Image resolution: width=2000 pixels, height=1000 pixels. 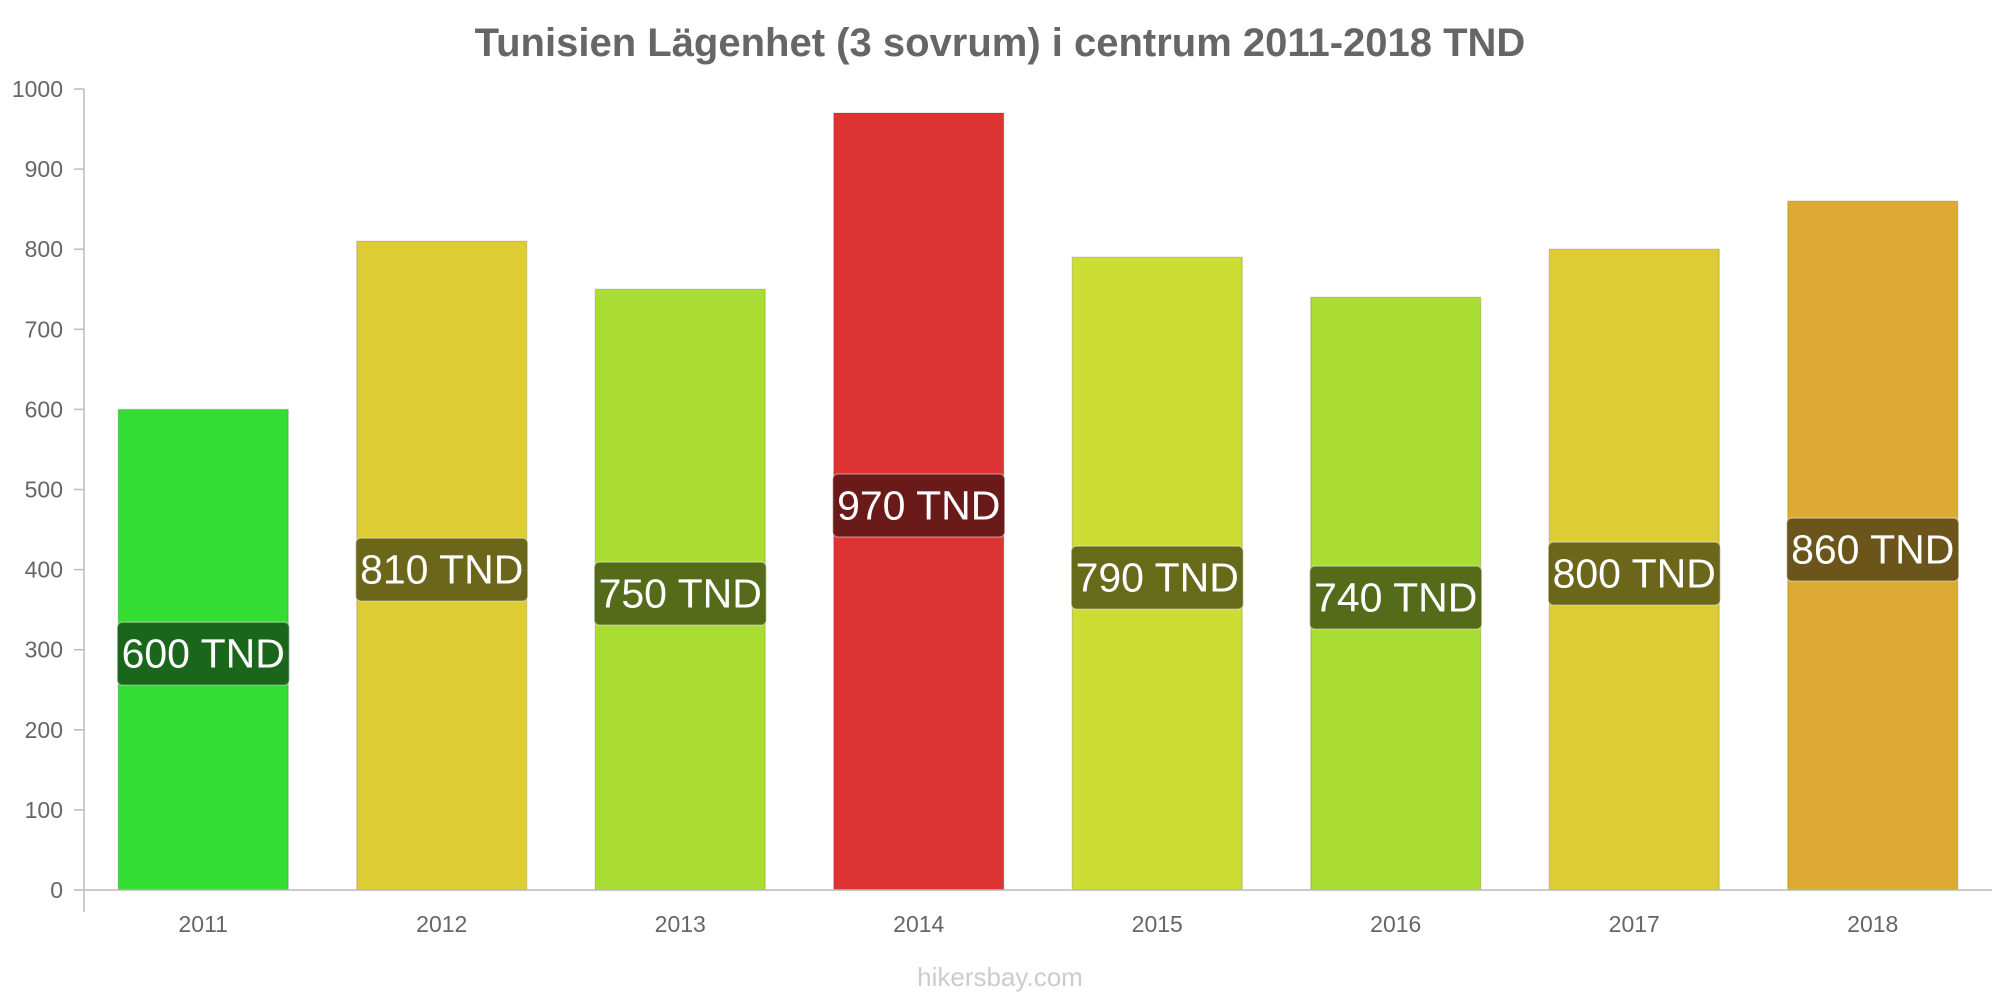 I want to click on x-tick-label: 2011, so click(x=203, y=924).